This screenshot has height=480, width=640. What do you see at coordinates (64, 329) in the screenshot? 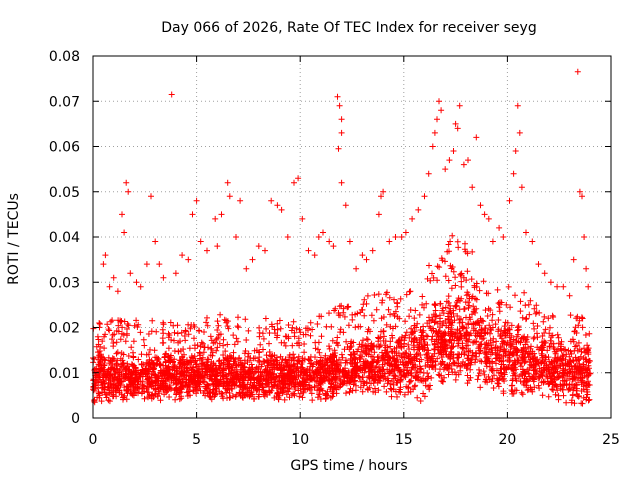
I see `y-tick-label: 0.02` at bounding box center [64, 329].